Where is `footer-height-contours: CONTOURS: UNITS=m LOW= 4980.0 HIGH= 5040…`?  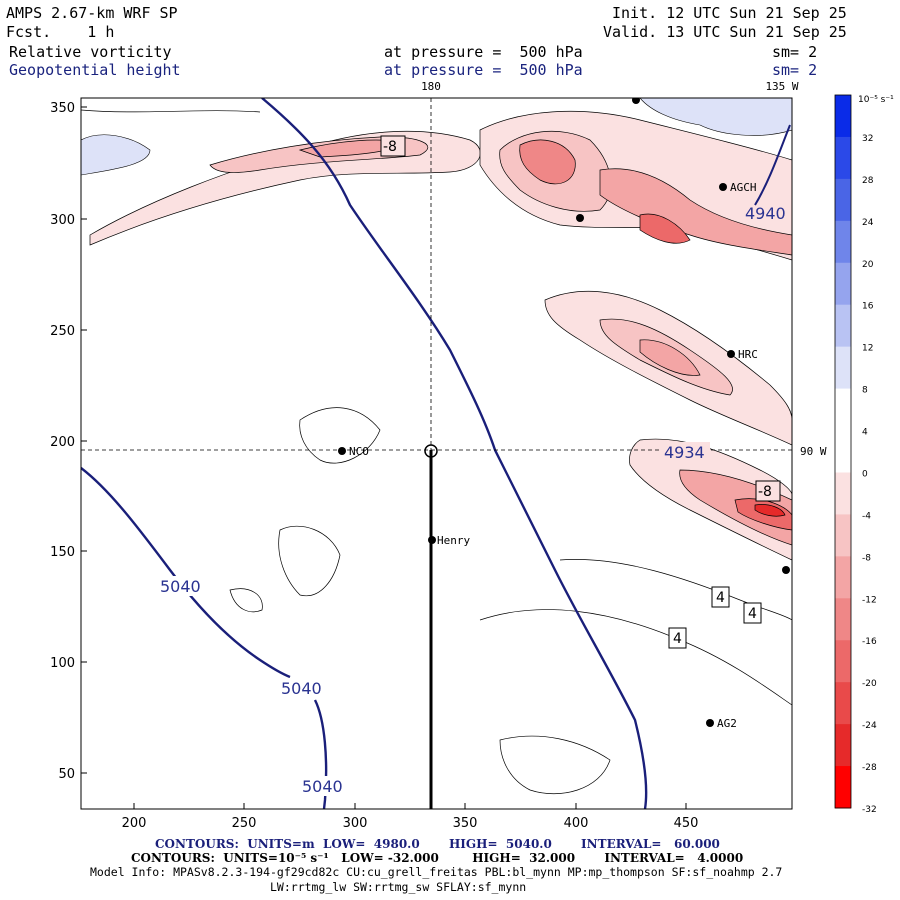
footer-height-contours: CONTOURS: UNITS=m LOW= 4980.0 HIGH= 5040… is located at coordinates (437, 844).